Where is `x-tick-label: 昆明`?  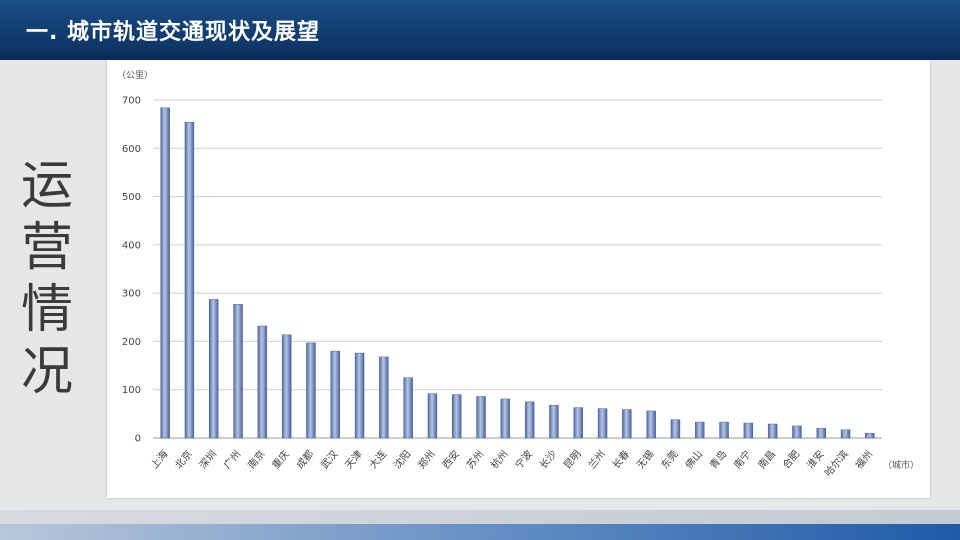
x-tick-label: 昆明 is located at coordinates (572, 459).